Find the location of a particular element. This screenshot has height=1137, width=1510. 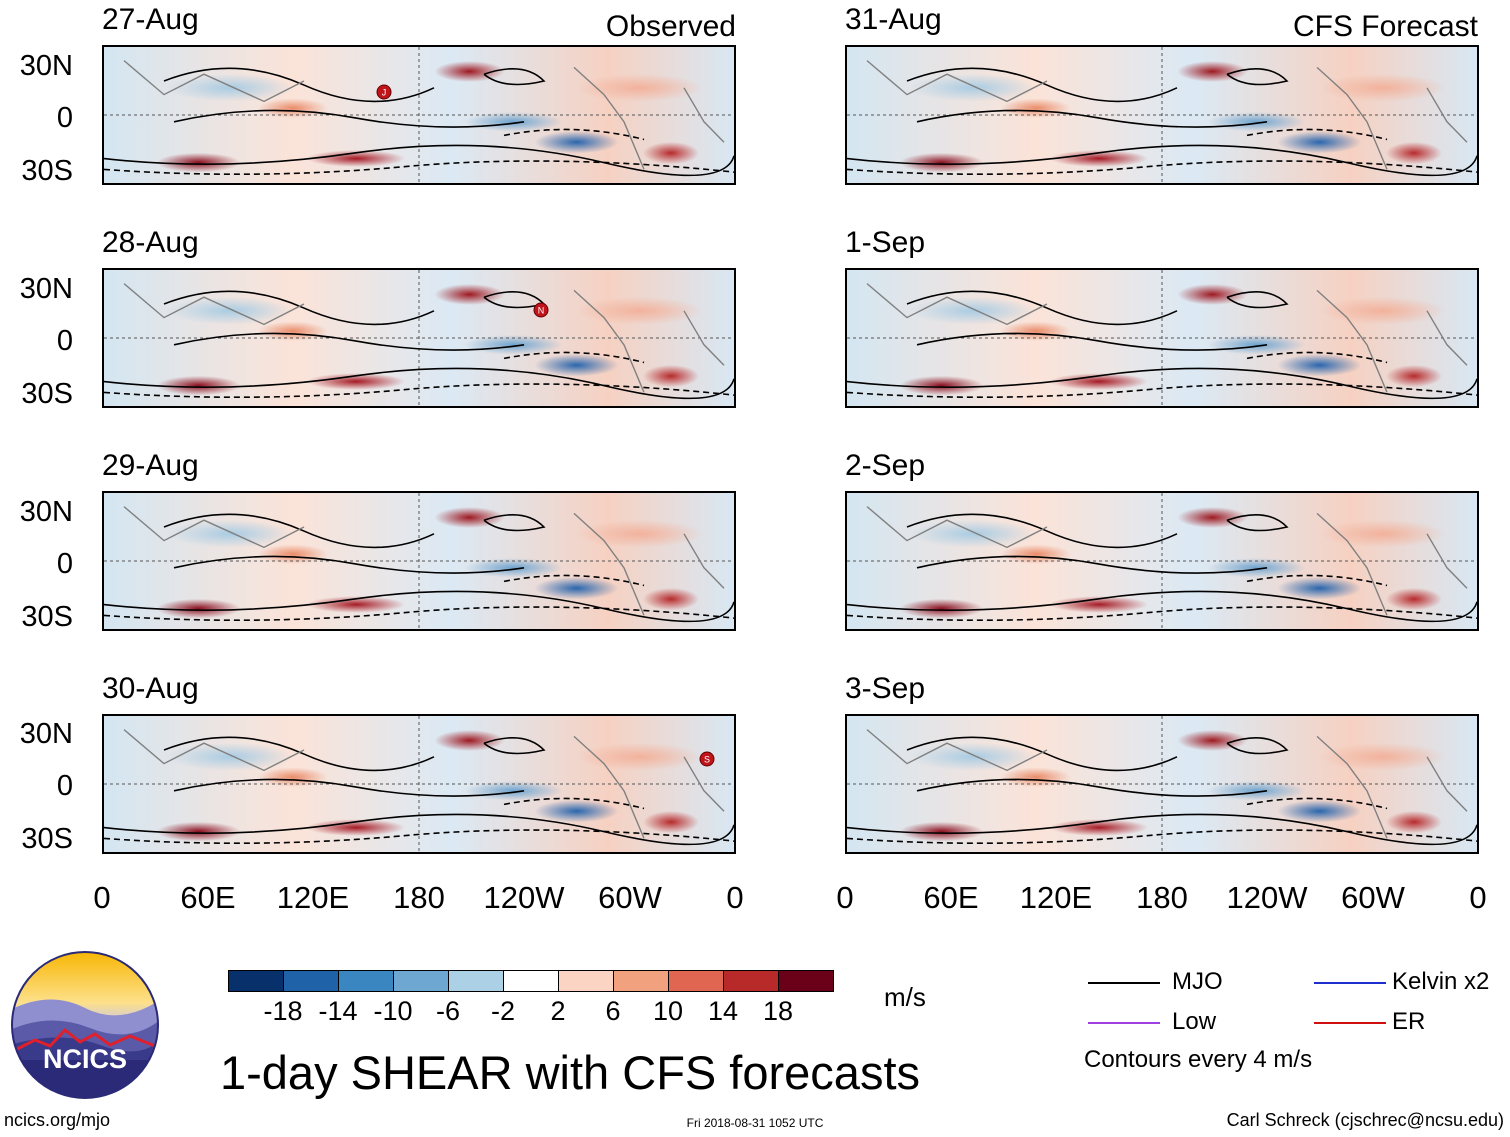

shear-map-observed-1: J is located at coordinates (419, 115).